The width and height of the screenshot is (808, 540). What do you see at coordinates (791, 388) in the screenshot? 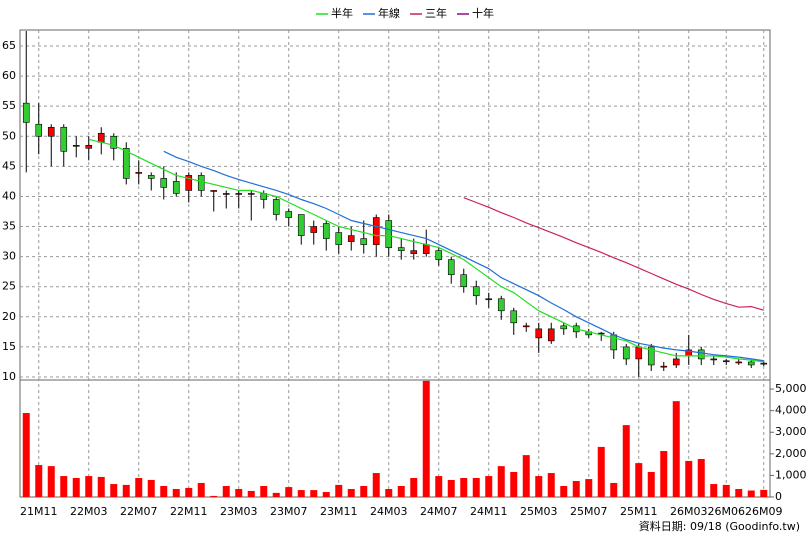
I see `y2-tick-label: 5,000` at bounding box center [791, 388].